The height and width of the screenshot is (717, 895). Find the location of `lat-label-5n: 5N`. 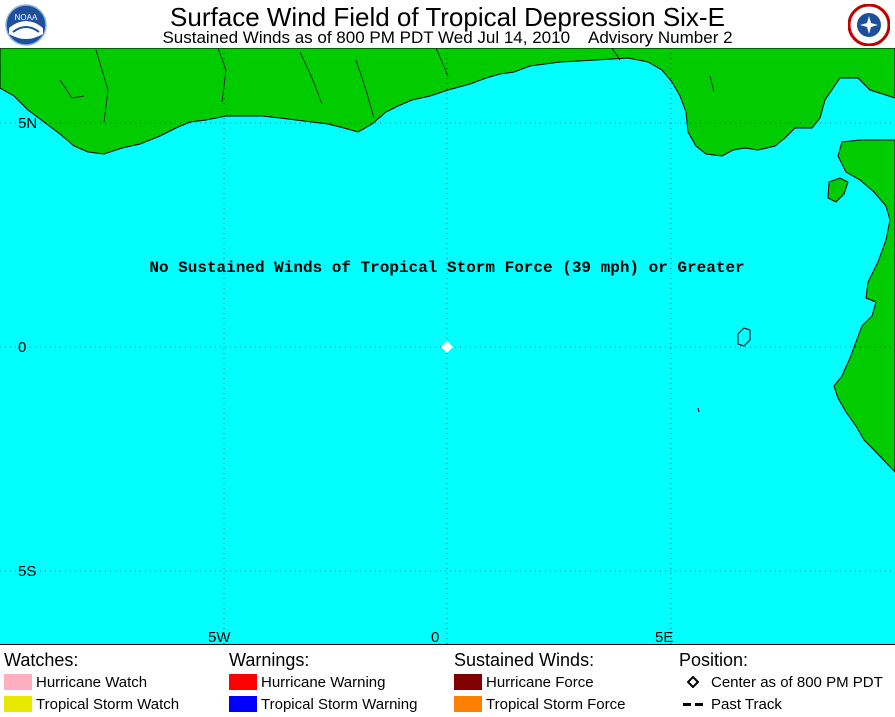

lat-label-5n: 5N is located at coordinates (27, 123).